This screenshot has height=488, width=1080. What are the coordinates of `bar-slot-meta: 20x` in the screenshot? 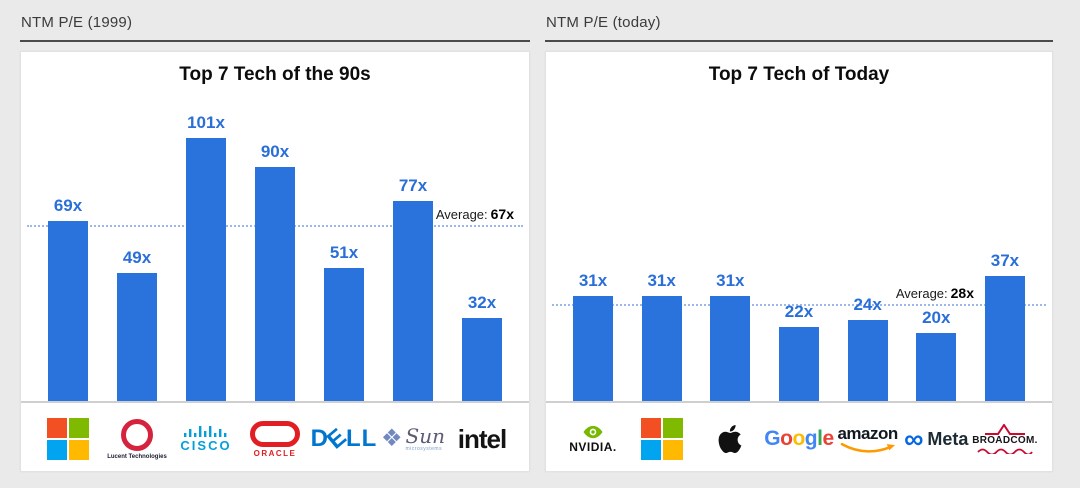 It's located at (936, 354).